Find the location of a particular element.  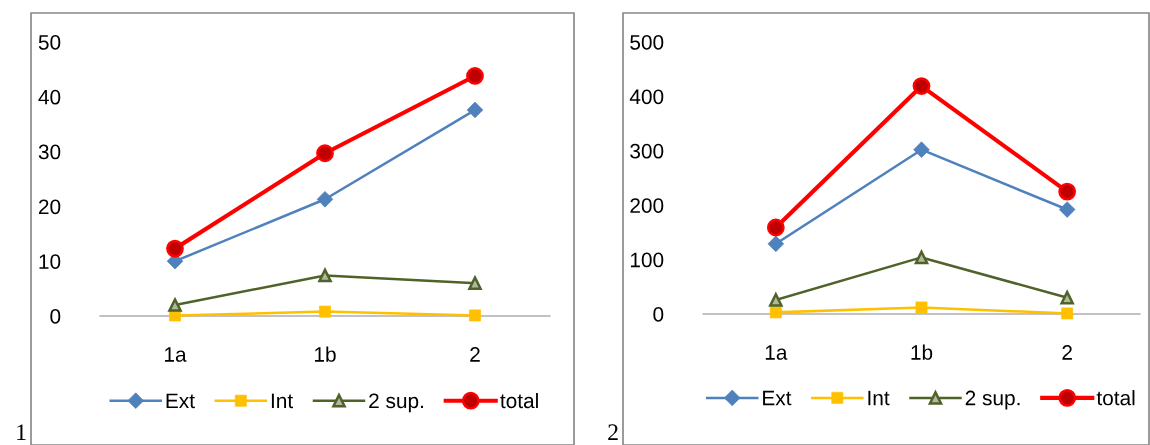

y-tick-label: 500 is located at coordinates (647, 42).